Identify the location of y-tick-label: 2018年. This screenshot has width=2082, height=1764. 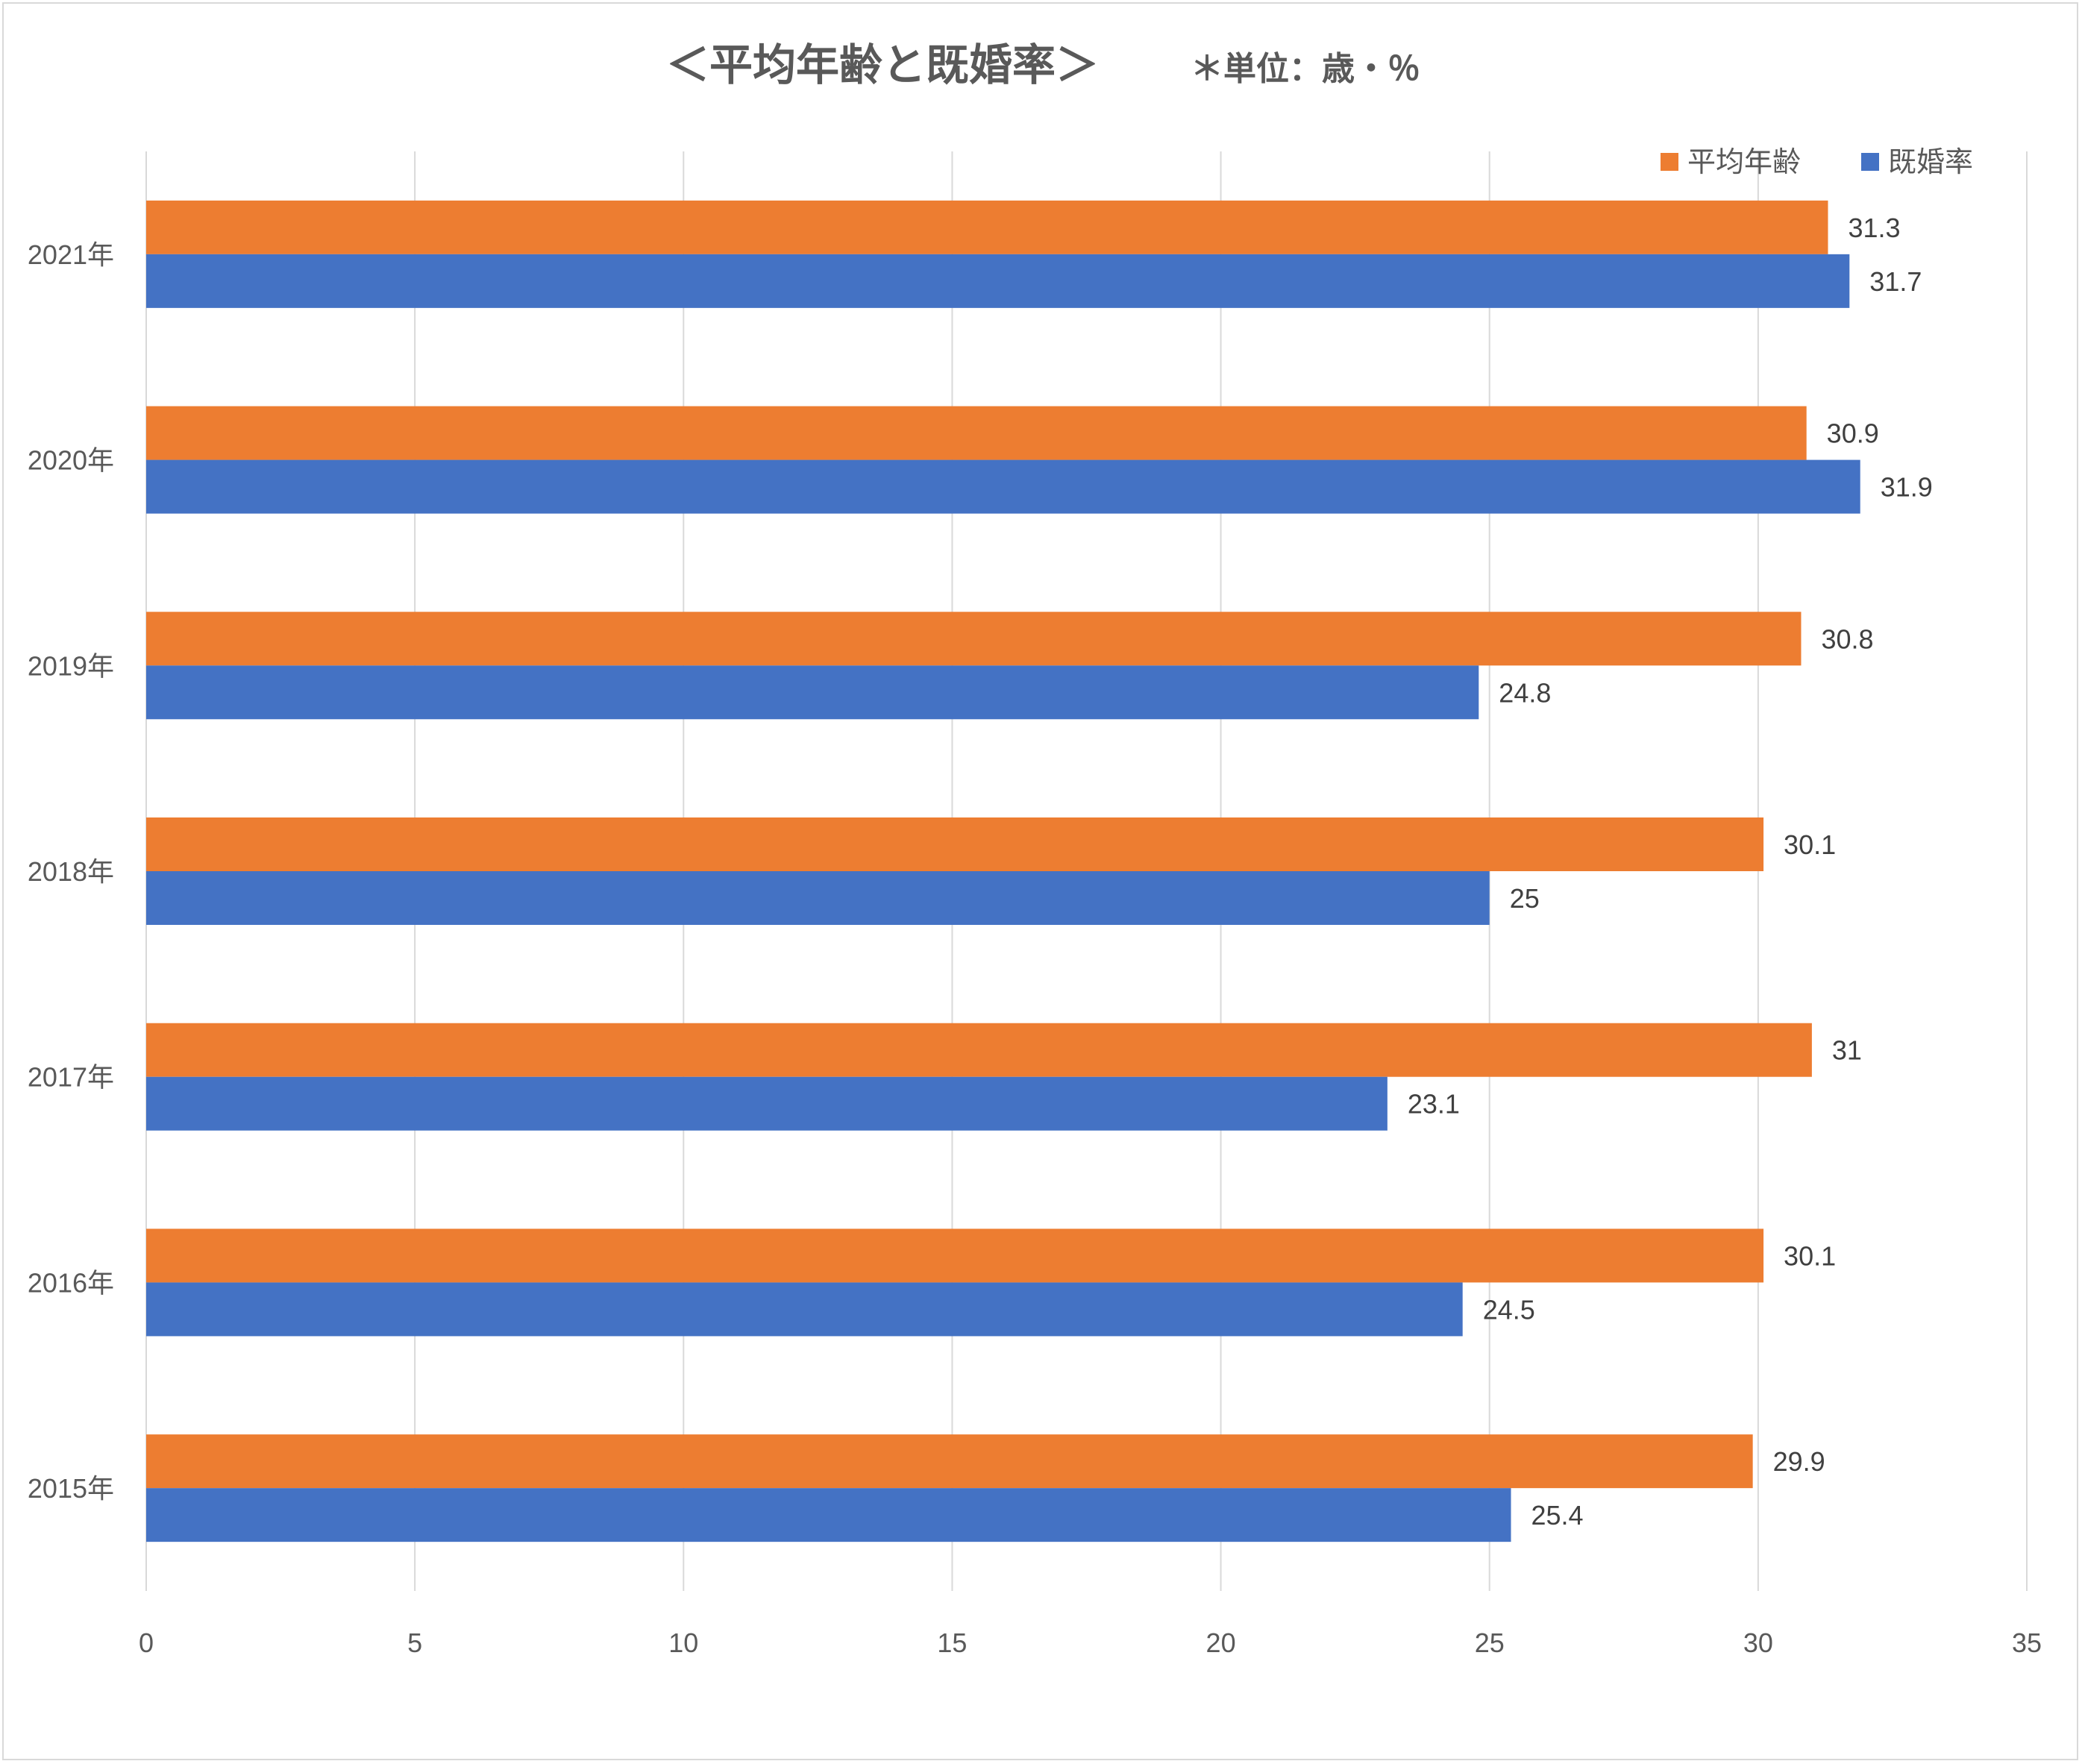
(71, 871).